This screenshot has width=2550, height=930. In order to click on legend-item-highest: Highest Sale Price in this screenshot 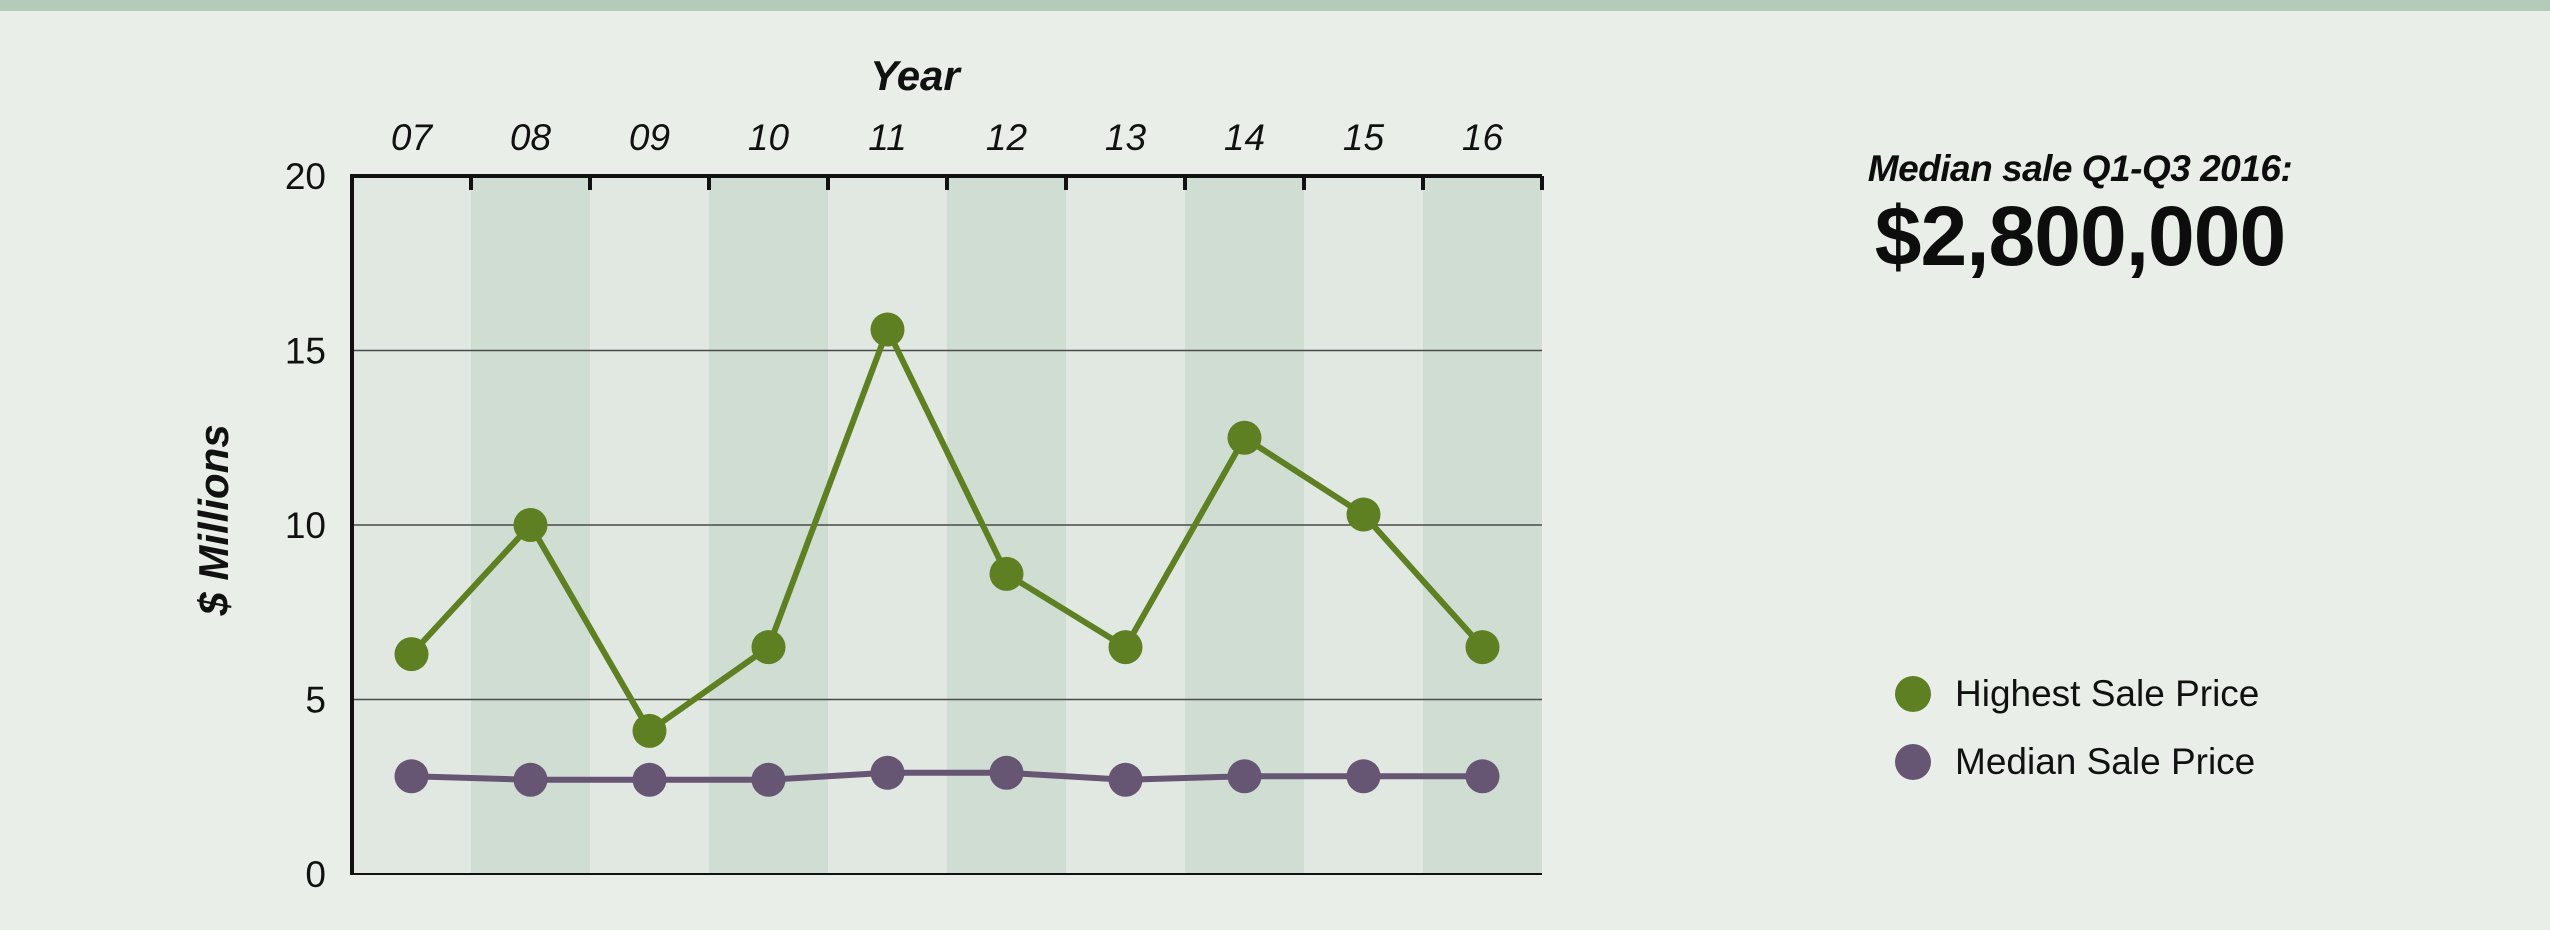, I will do `click(2077, 694)`.